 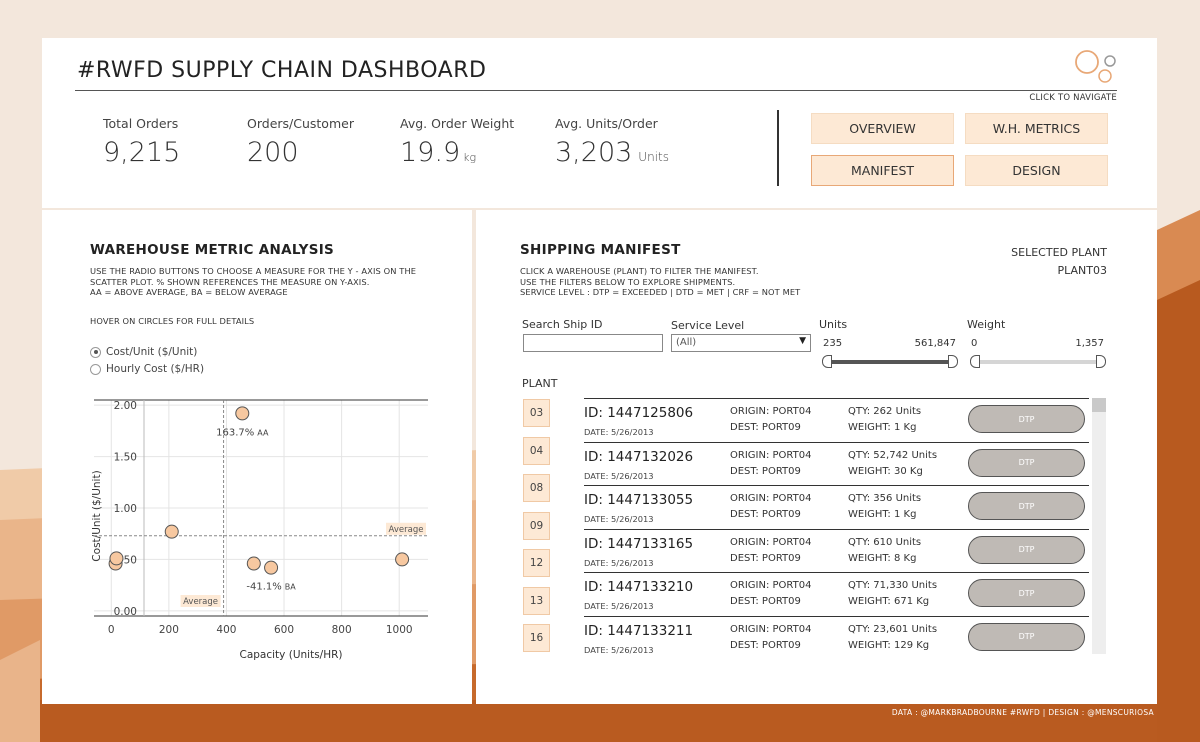 I want to click on manifest-scrollbar, so click(x=1099, y=526).